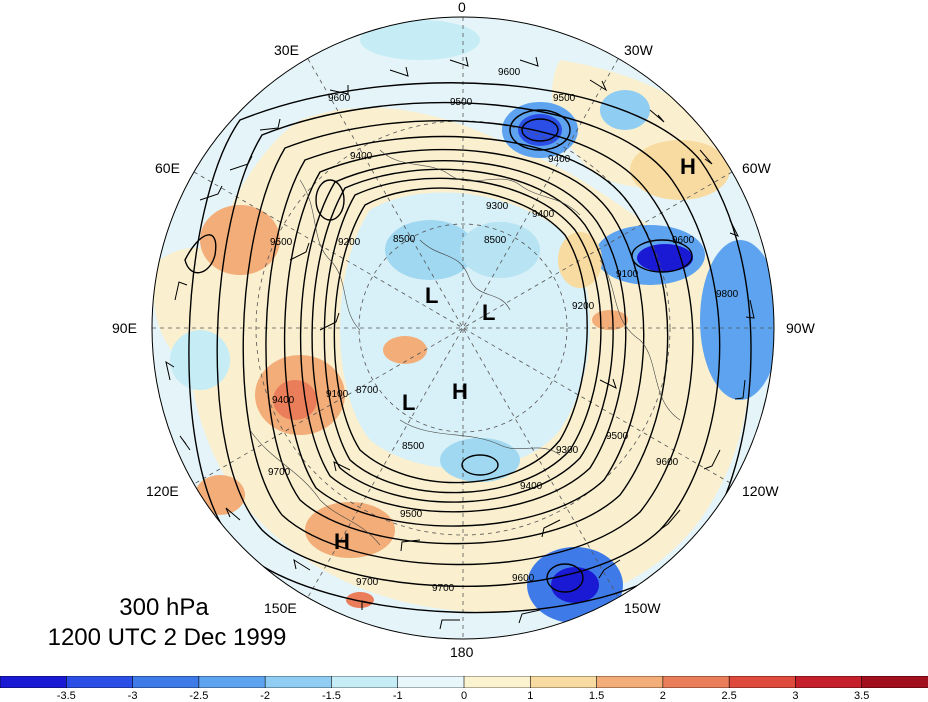 Image resolution: width=928 pixels, height=702 pixels. Describe the element at coordinates (642, 608) in the screenshot. I see `longitude-label: 150W` at that location.